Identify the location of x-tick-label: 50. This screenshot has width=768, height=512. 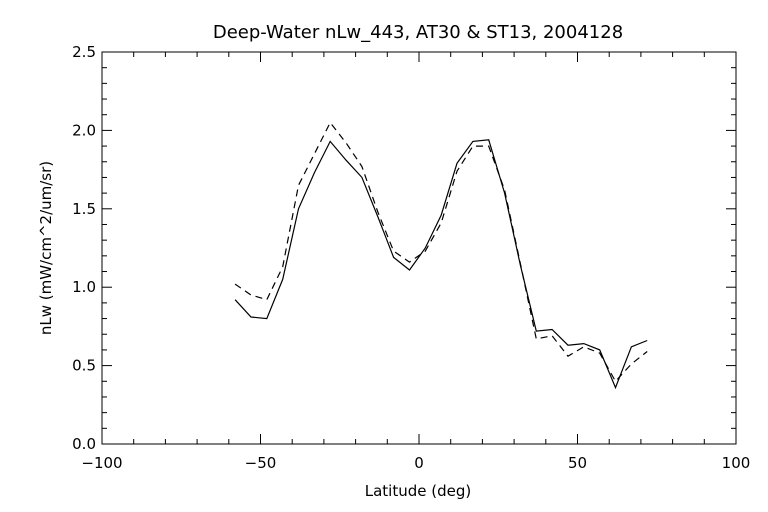
(577, 463).